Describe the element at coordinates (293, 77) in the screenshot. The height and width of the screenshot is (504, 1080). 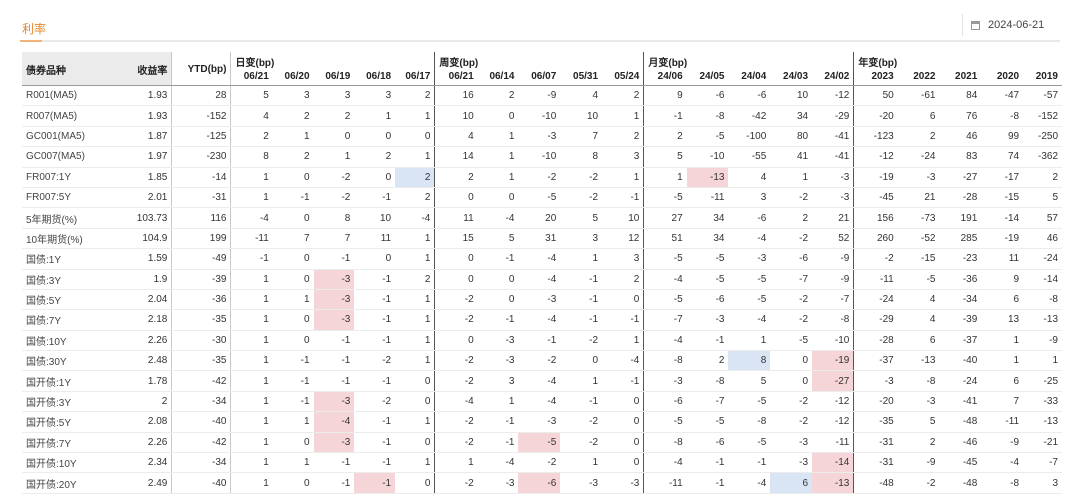
I see `col-header-daily-1: 06/20` at that location.